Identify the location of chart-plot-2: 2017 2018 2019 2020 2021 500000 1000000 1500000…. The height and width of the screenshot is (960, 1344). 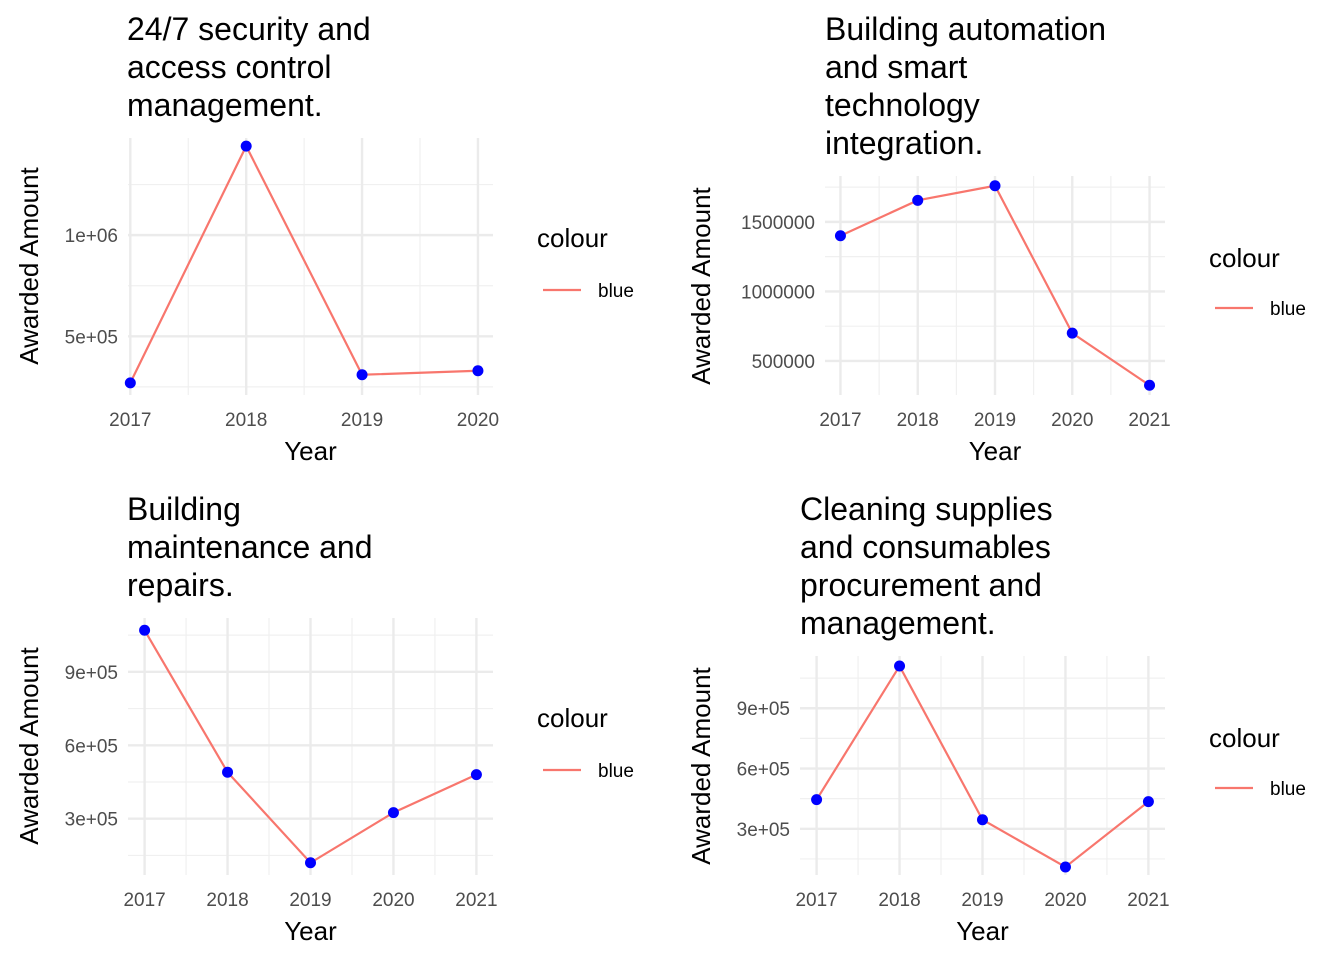
(996, 321).